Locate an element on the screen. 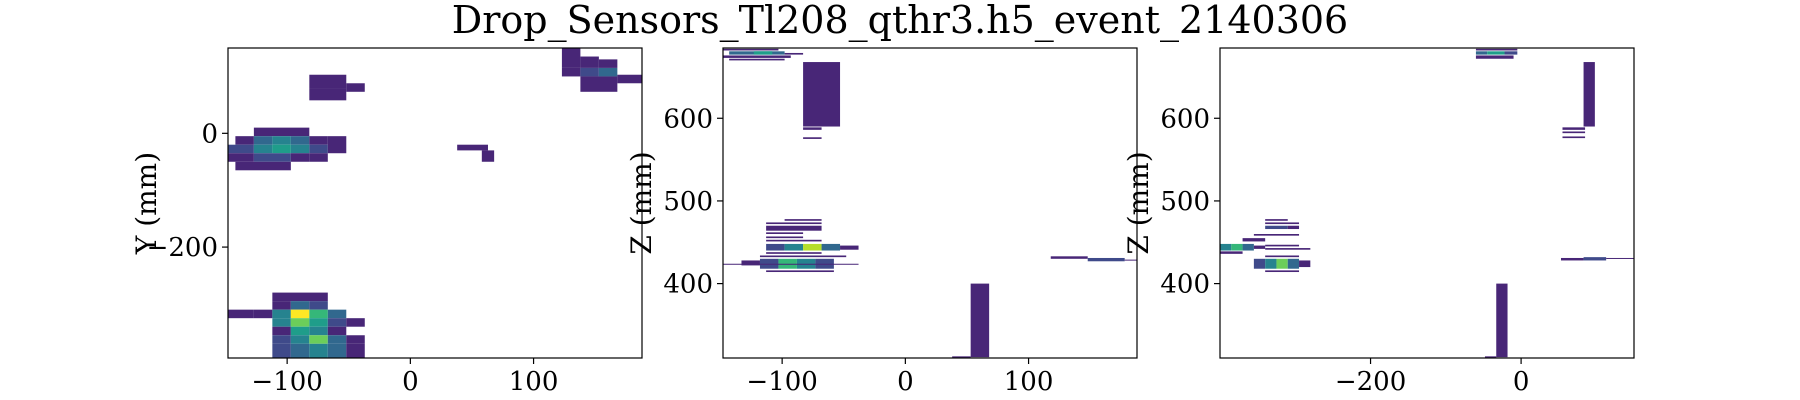  x-tick-label: −200 is located at coordinates (1370, 382).